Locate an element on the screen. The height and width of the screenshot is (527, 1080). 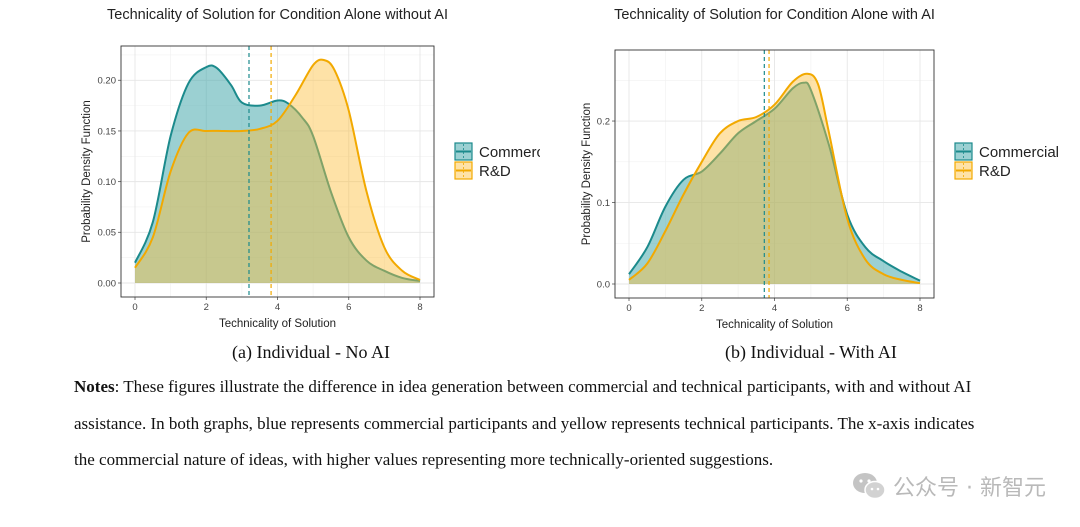
y-tick-label: 0.20 is located at coordinates (107, 81).